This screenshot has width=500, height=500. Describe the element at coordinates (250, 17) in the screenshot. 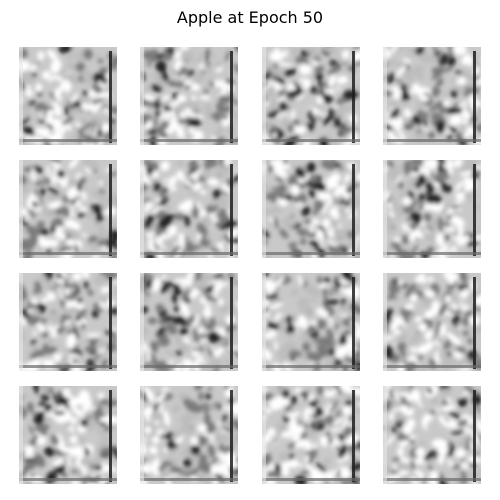

I see `figure-title: Apple at Epoch 50` at that location.